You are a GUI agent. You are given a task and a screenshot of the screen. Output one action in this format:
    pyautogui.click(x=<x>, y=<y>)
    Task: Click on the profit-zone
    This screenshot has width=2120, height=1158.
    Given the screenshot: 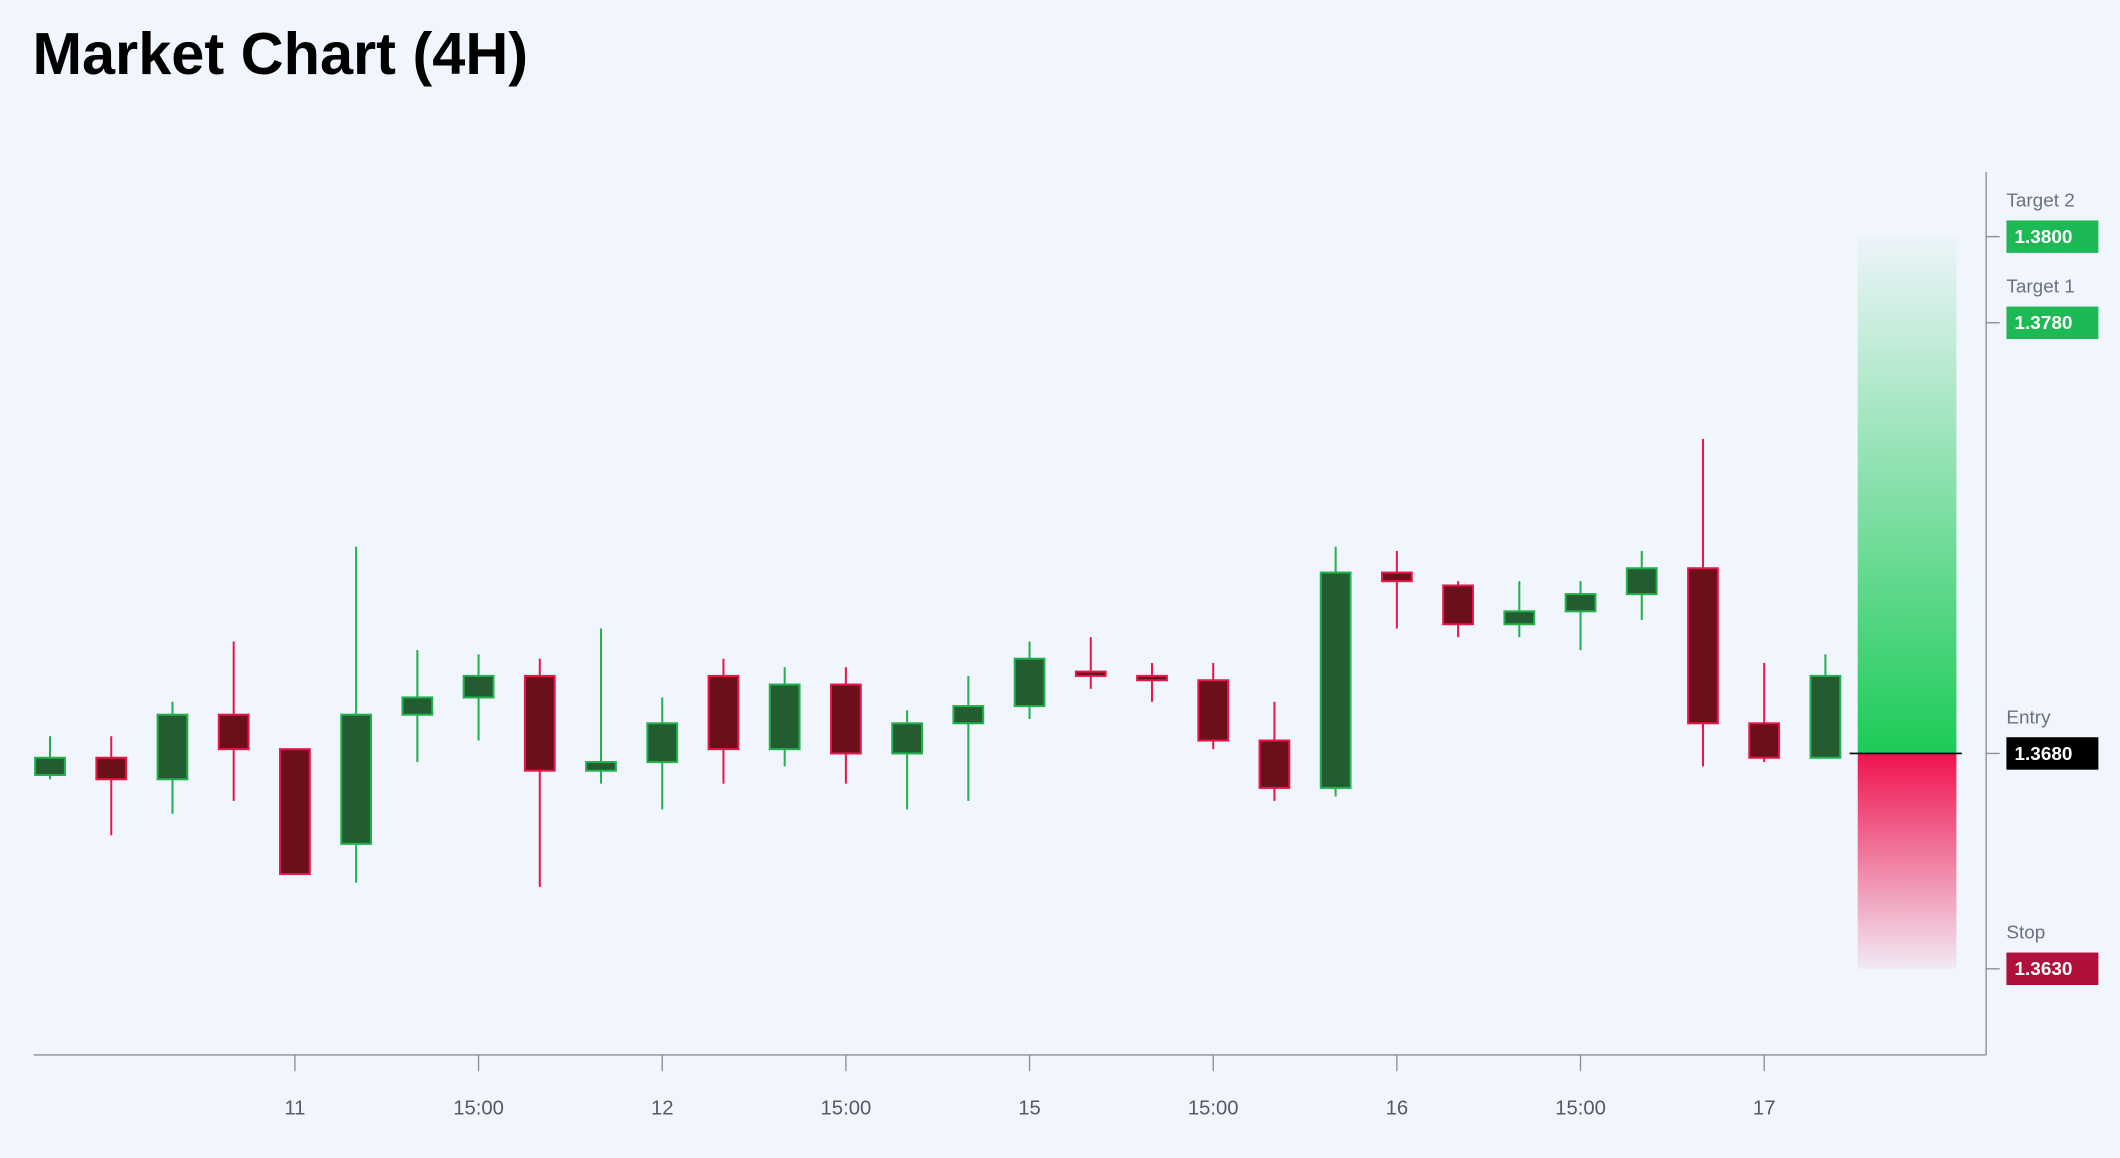 What is the action you would take?
    pyautogui.click(x=1907, y=495)
    